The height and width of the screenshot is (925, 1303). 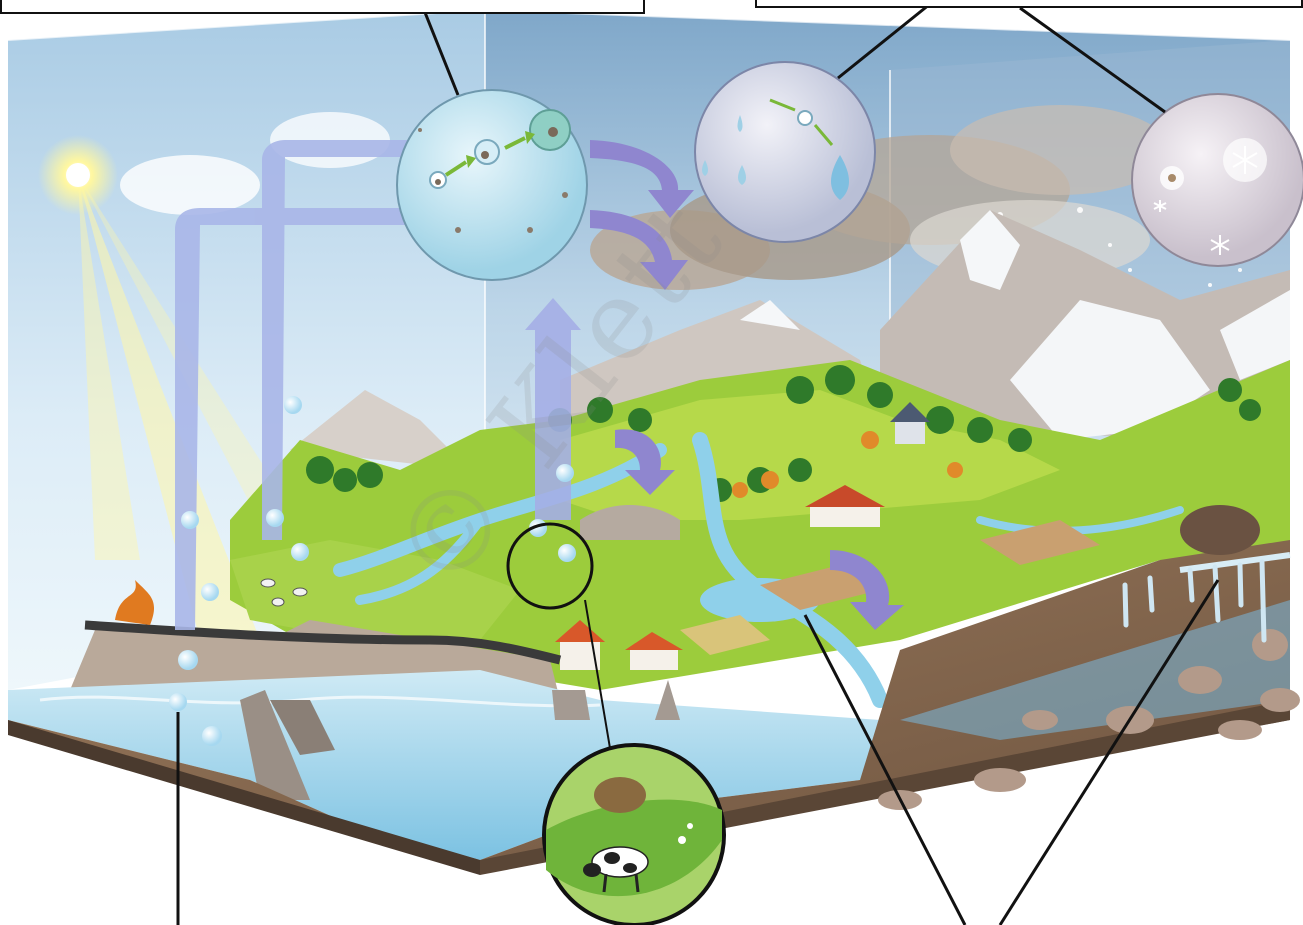 I want to click on precipitation-arrows, so click(x=747, y=385).